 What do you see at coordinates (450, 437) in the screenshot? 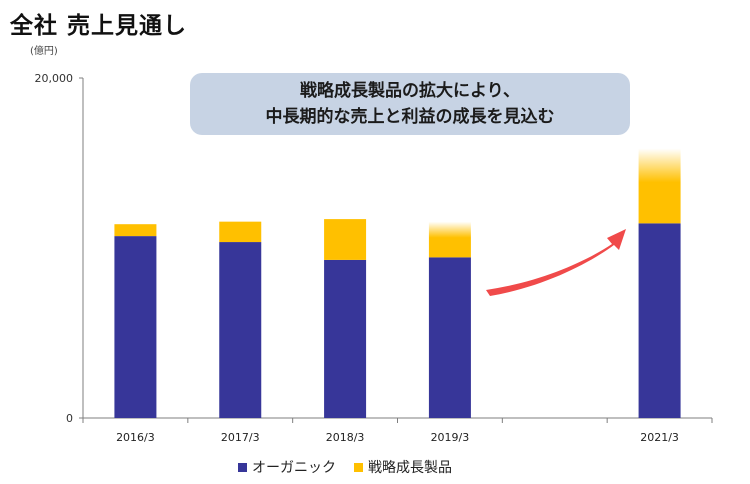
I see `x-tick-label: 2019/3` at bounding box center [450, 437].